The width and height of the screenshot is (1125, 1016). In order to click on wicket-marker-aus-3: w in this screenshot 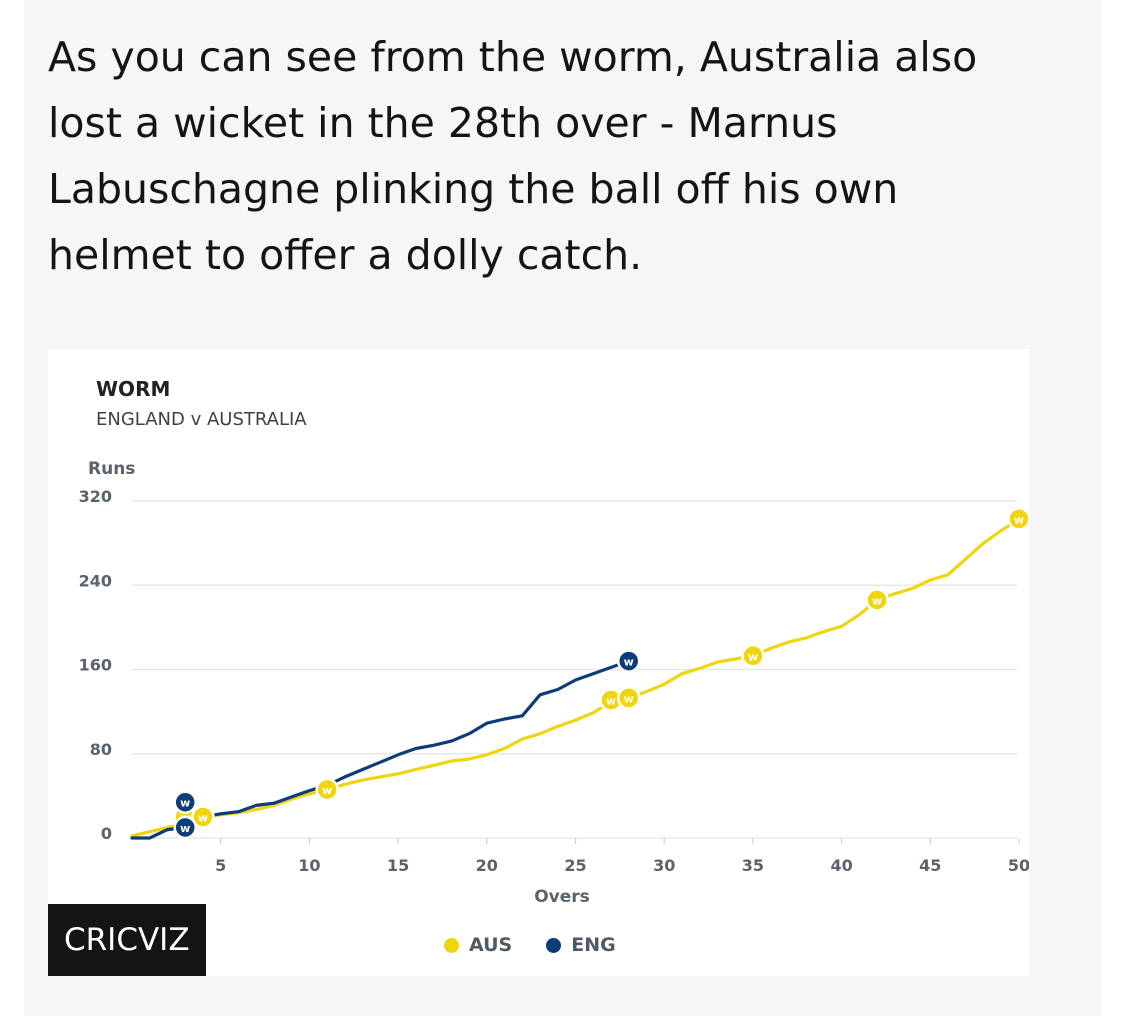, I will do `click(327, 789)`.